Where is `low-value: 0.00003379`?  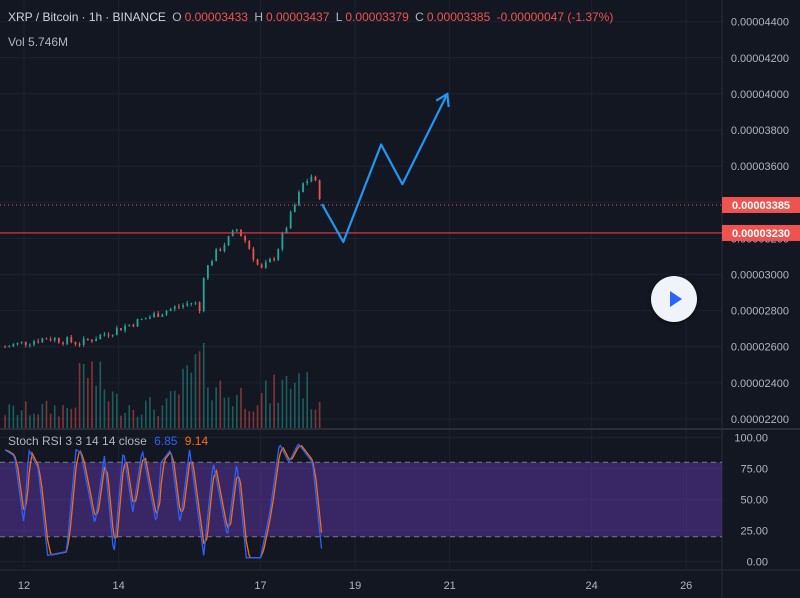 low-value: 0.00003379 is located at coordinates (377, 17).